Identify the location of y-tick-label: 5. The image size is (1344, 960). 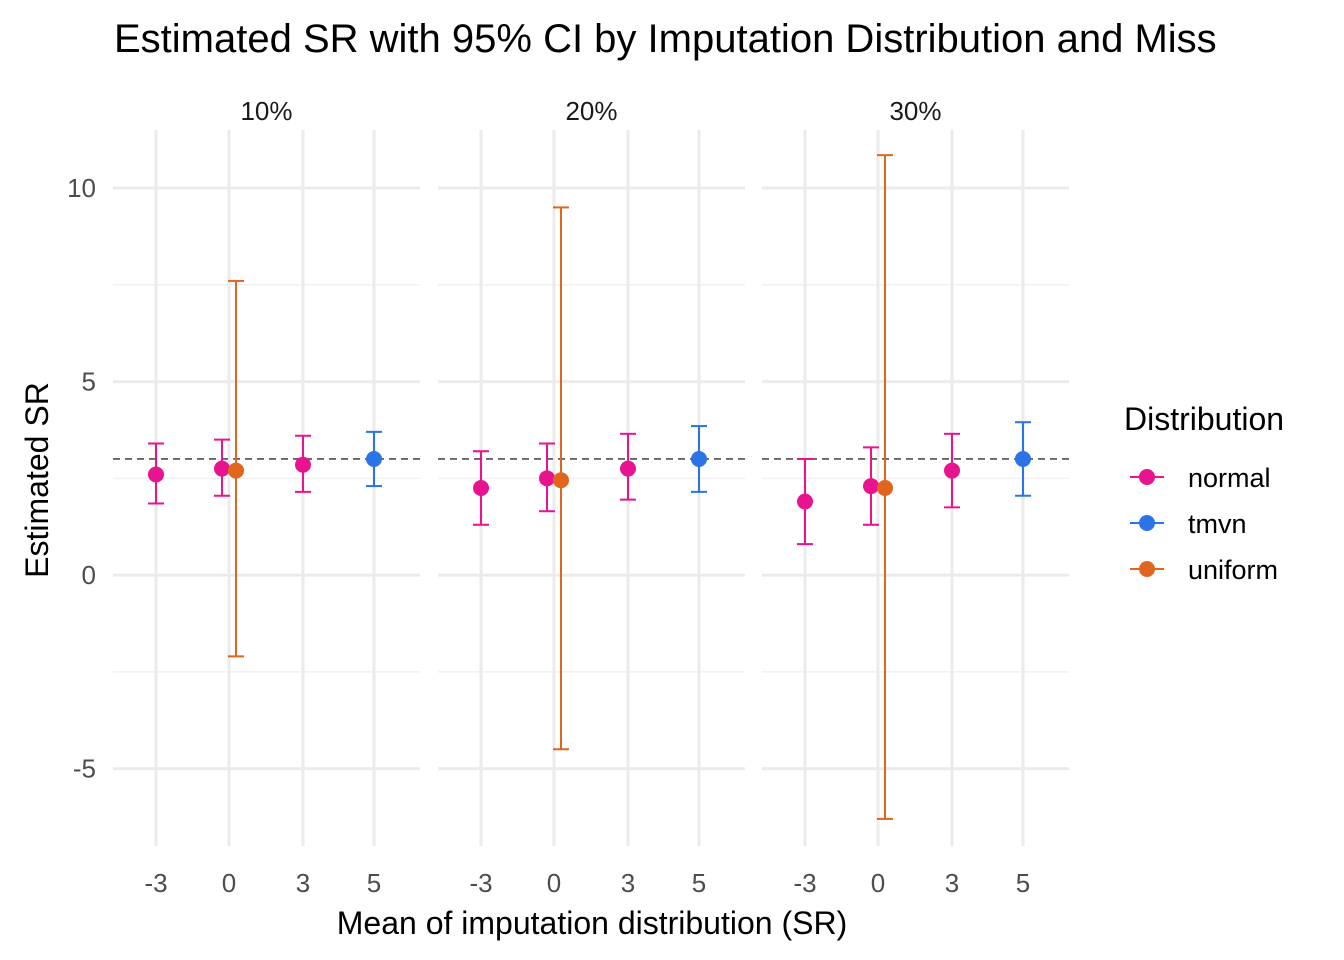
(89, 382).